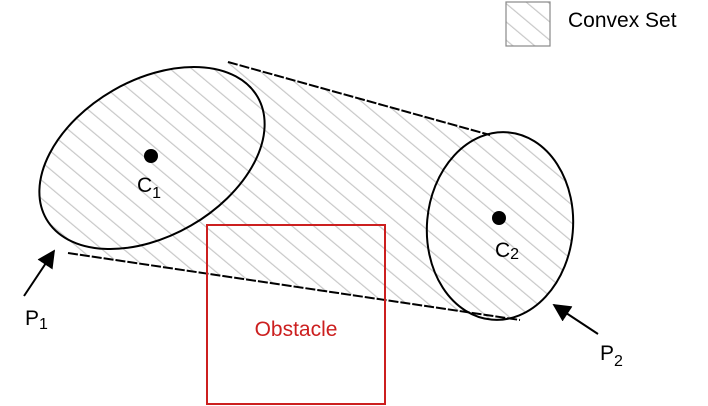 This screenshot has height=406, width=708. I want to click on arrow-p2, so click(575, 319).